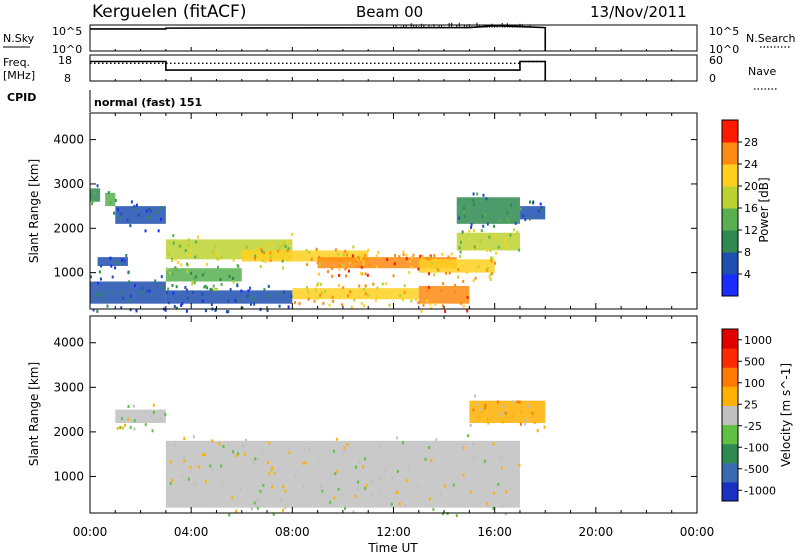 This screenshot has width=800, height=554. I want to click on power-colorbar-label: Power [dB], so click(764, 209).